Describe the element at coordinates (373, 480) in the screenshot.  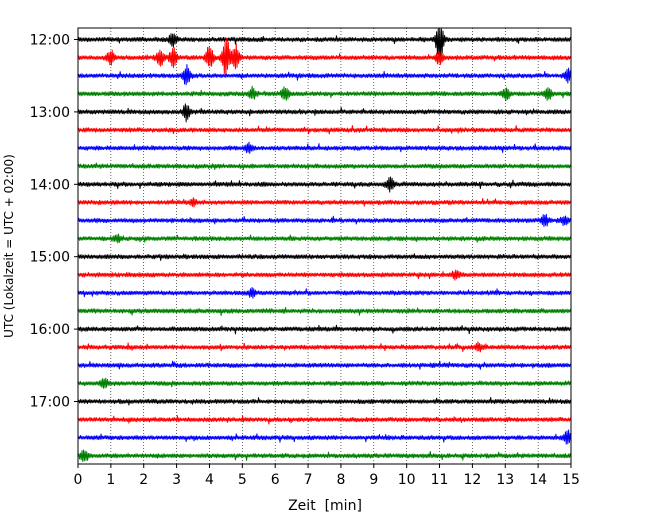
I see `x-tick-label: 9` at that location.